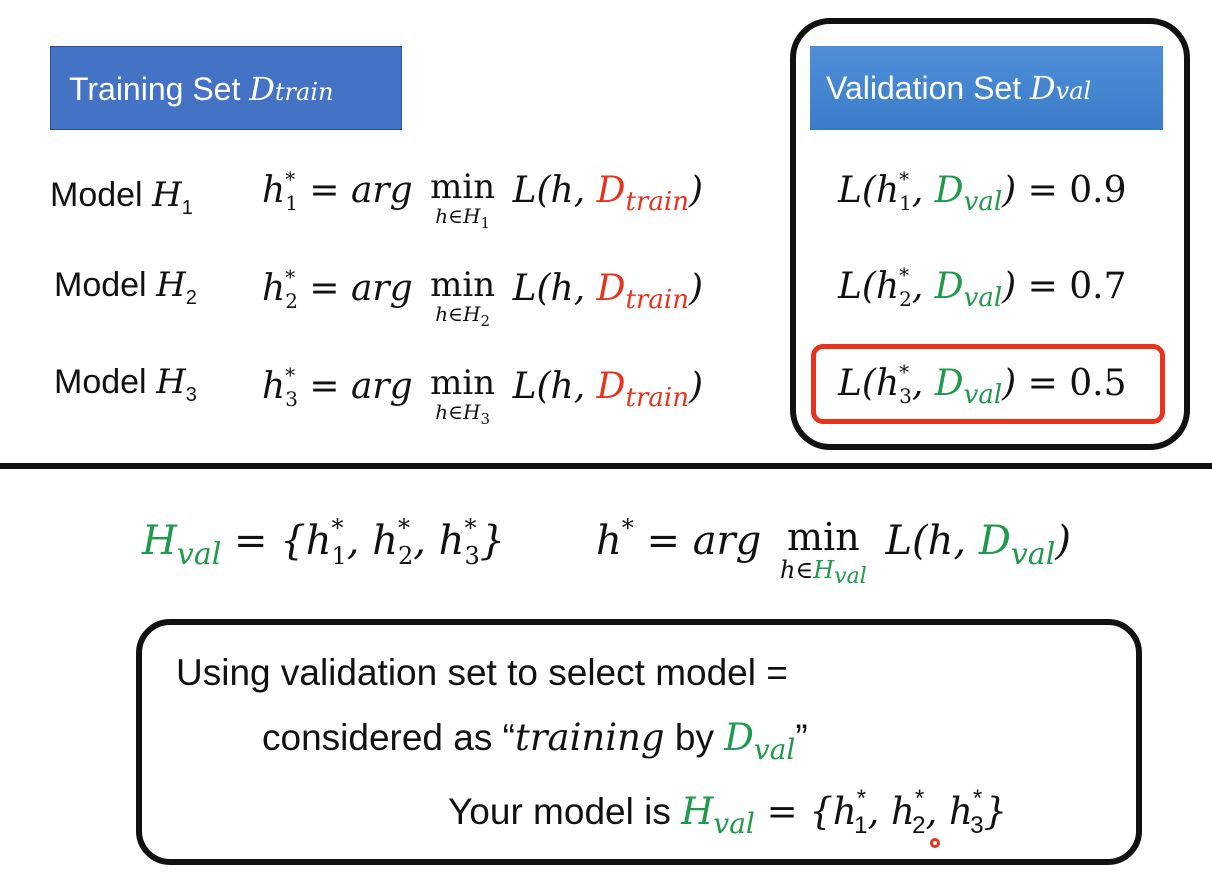 This screenshot has width=1212, height=882. What do you see at coordinates (949, 811) in the screenshot?
I see `note-c2: , h` at bounding box center [949, 811].